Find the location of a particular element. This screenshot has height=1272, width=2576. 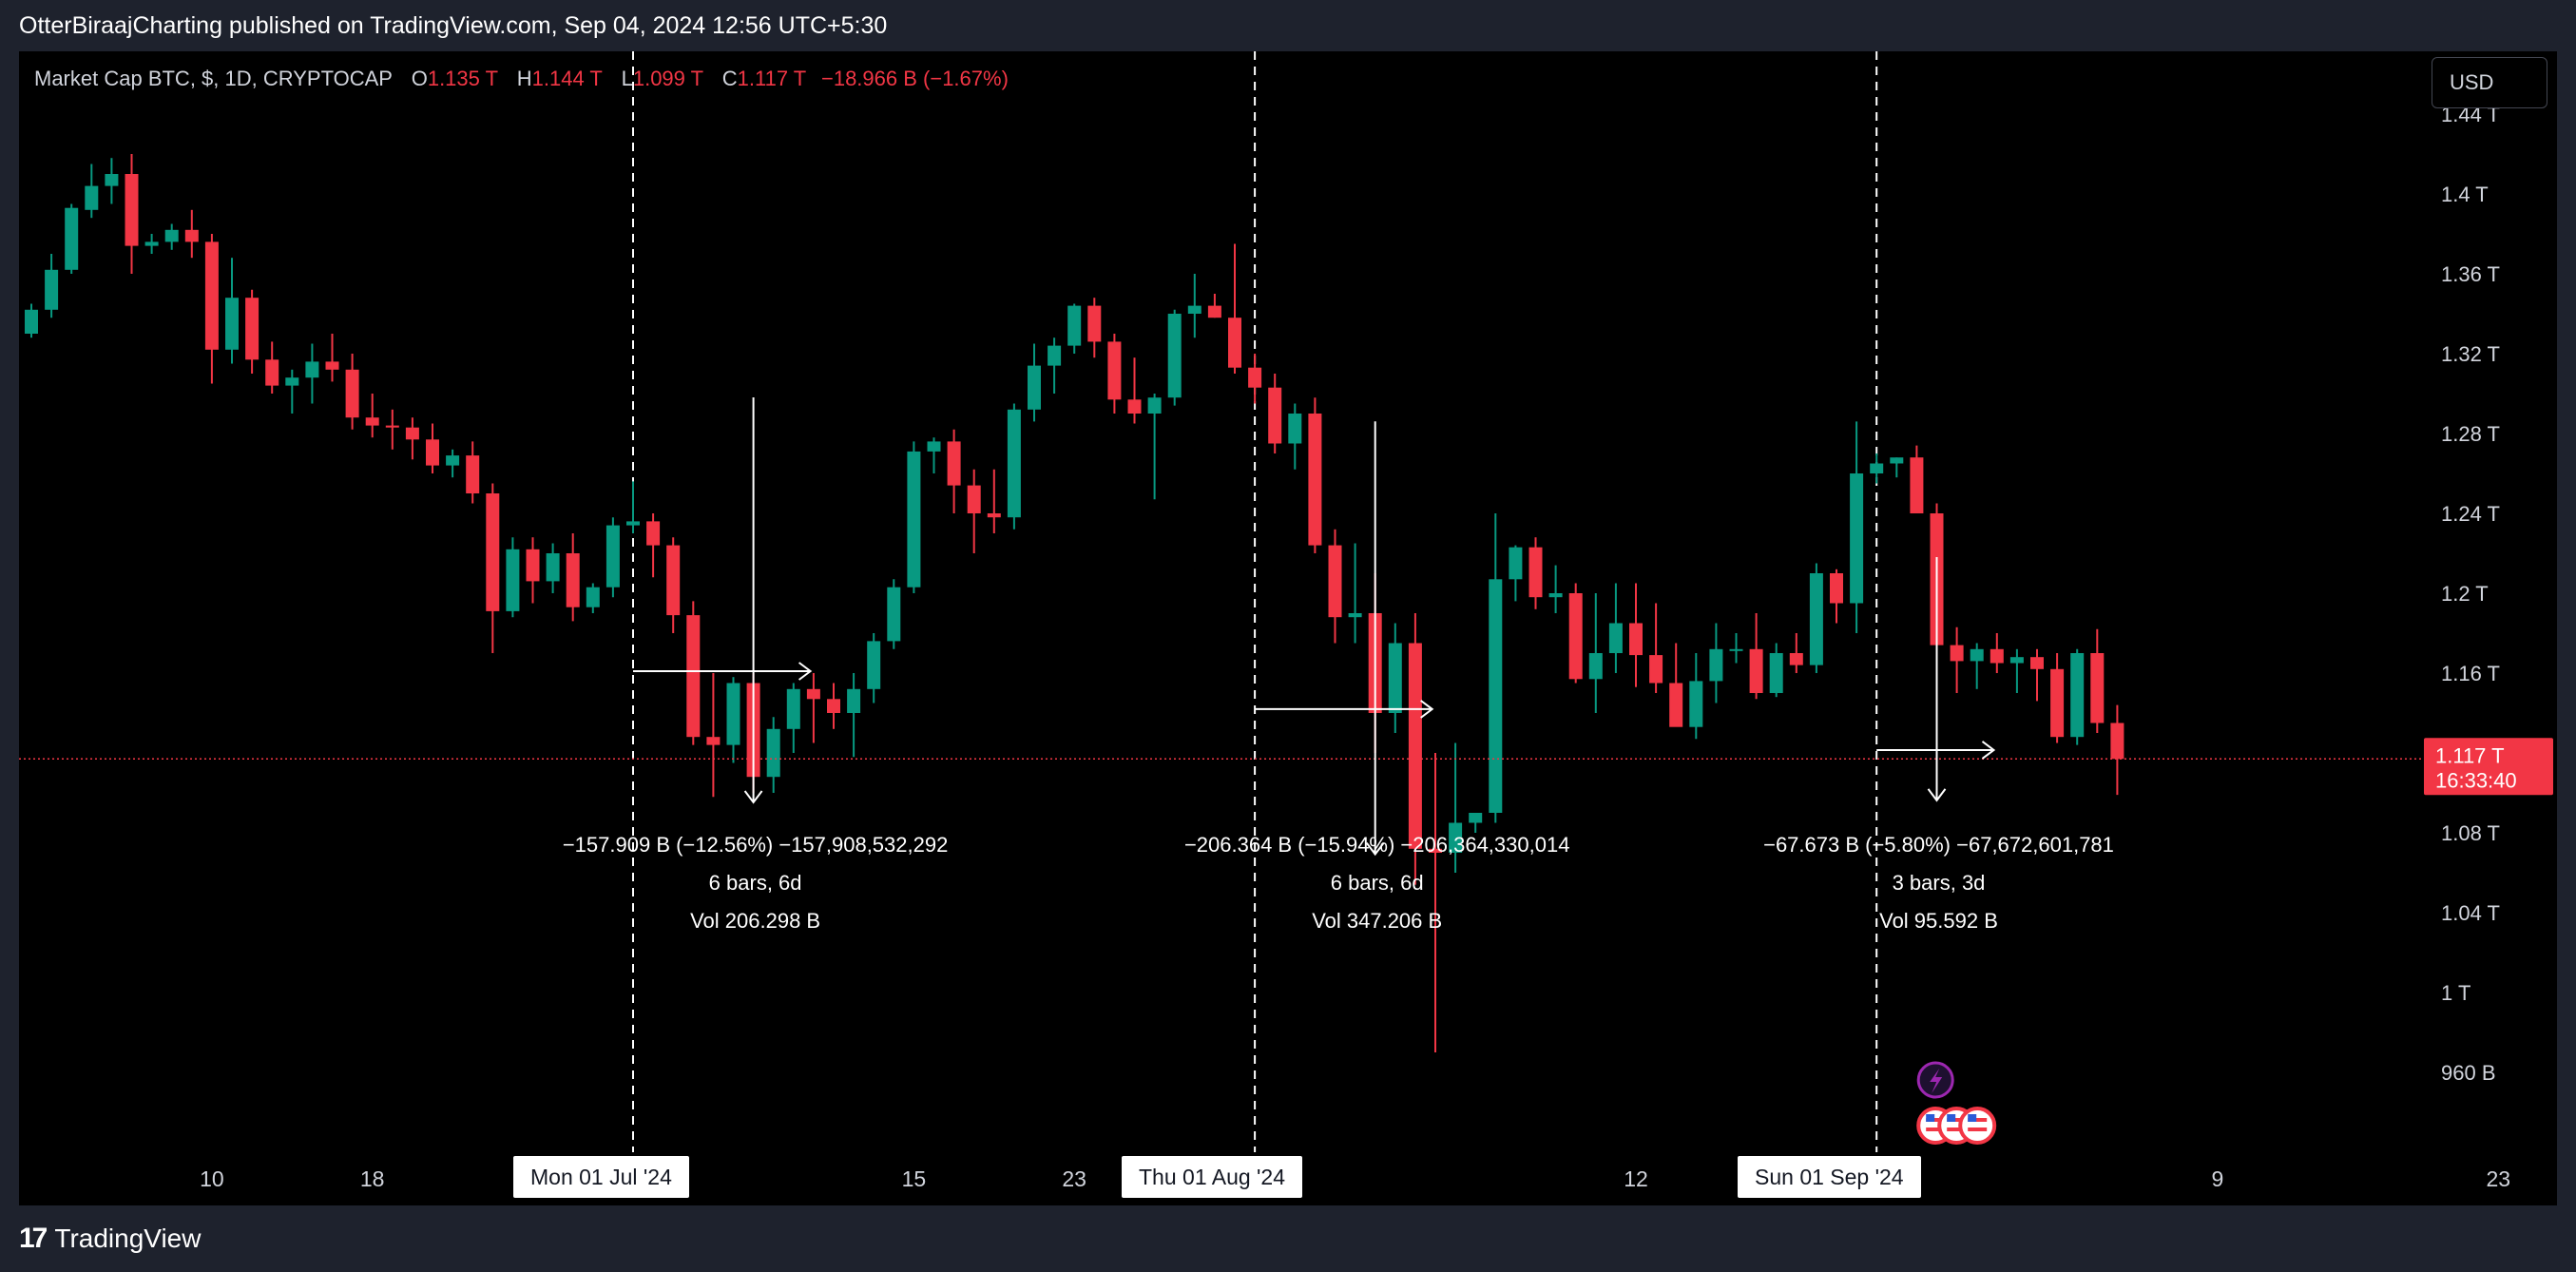

currency-button: USD is located at coordinates (2489, 82).